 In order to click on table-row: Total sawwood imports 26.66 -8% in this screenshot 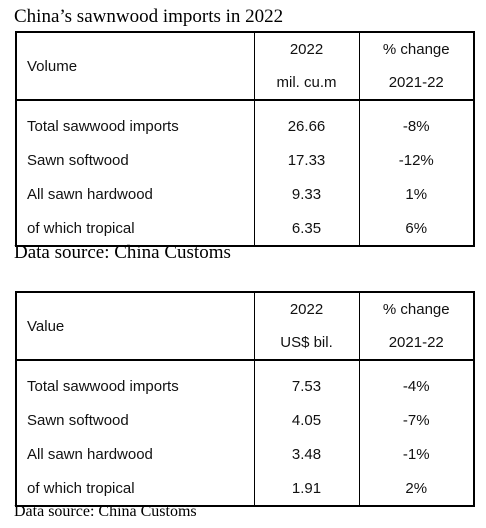, I will do `click(245, 121)`.